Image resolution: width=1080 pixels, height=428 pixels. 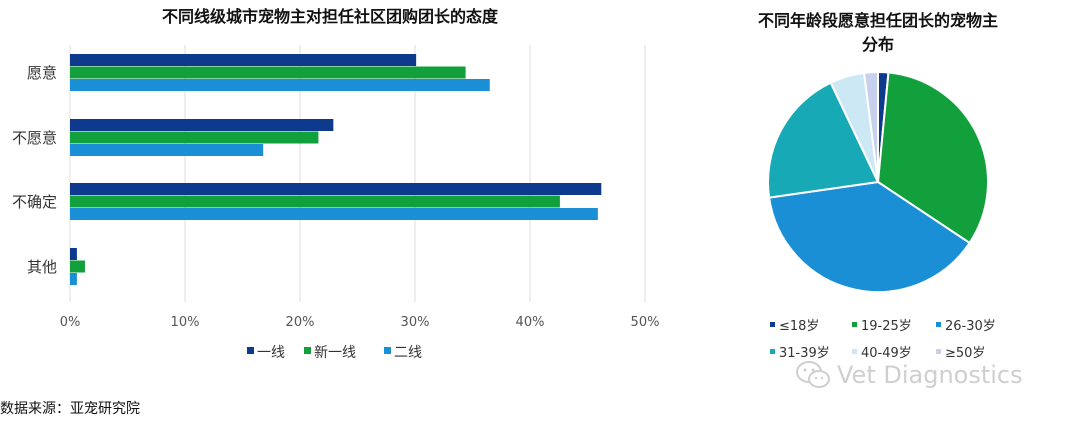 I want to click on bar-tick-label: 30%, so click(x=415, y=322).